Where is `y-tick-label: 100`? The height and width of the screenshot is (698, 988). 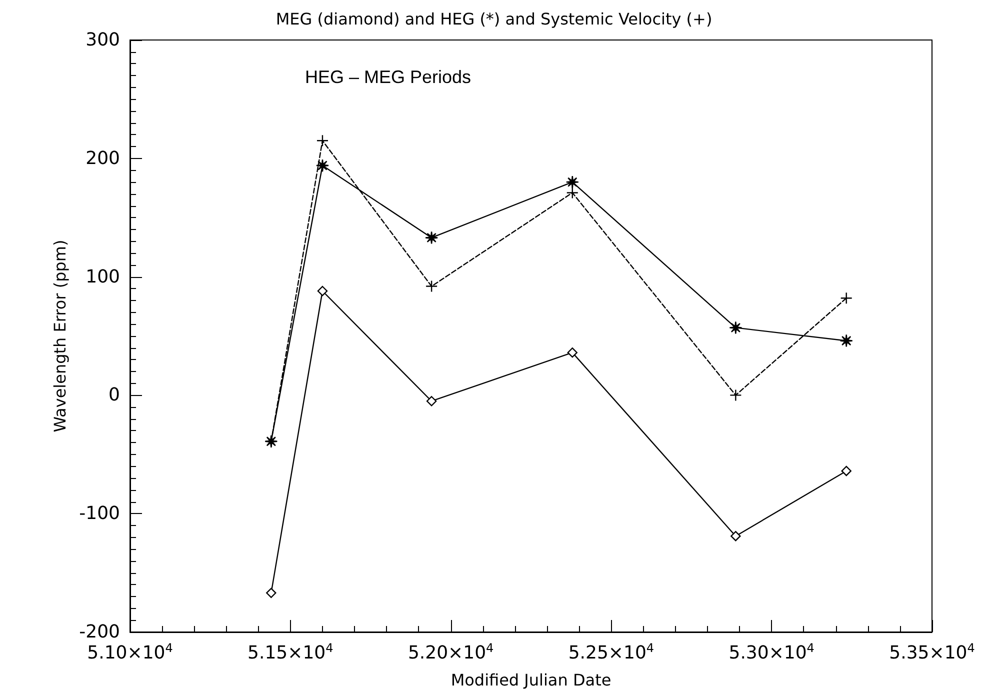 y-tick-label: 100 is located at coordinates (103, 277).